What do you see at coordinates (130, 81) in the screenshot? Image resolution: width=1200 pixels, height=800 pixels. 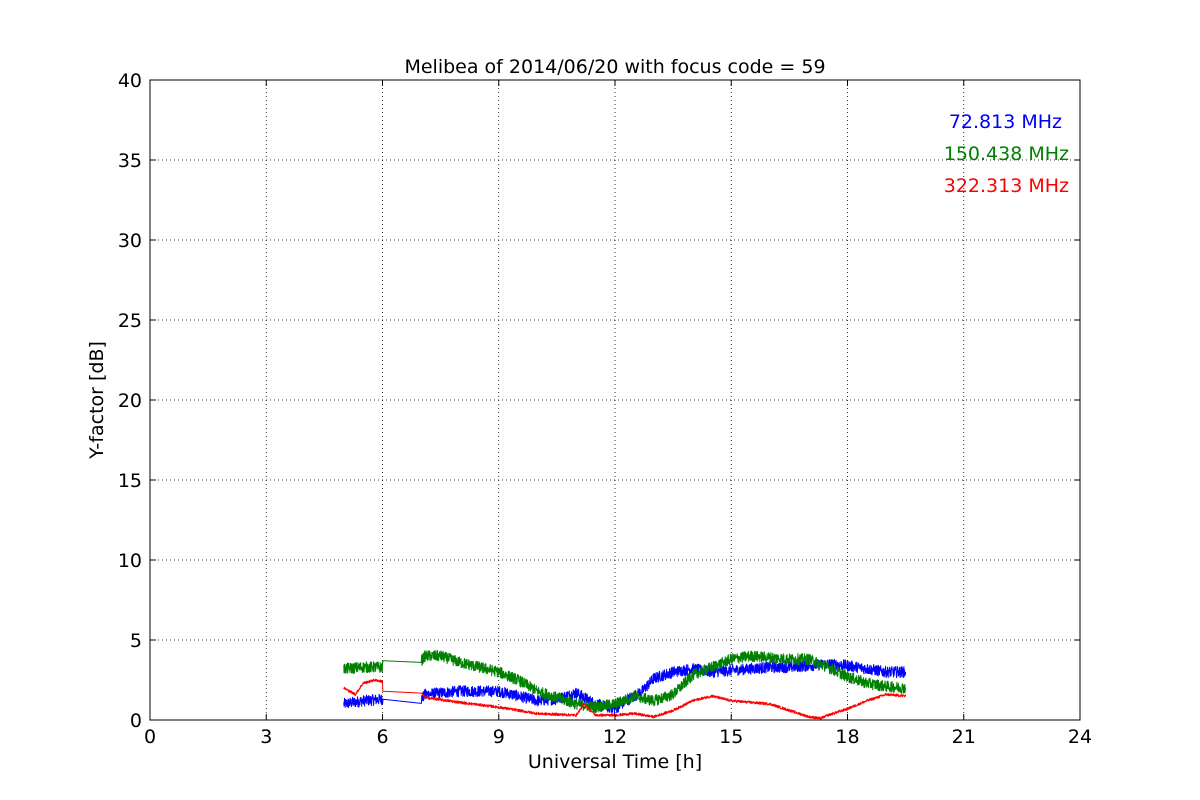 I see `y-tick-label: 40` at bounding box center [130, 81].